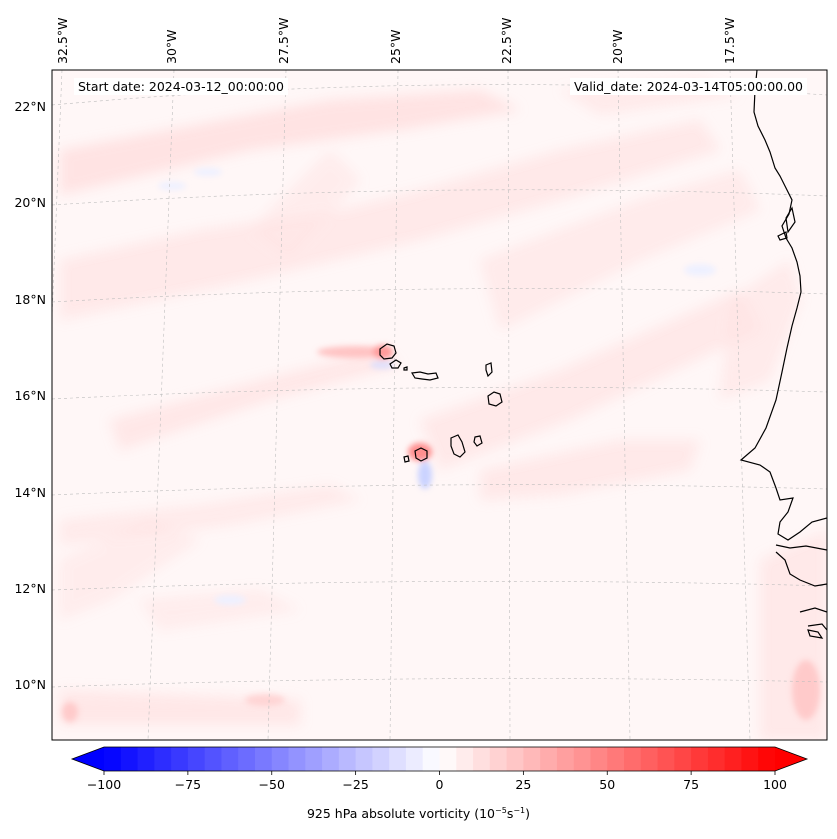 This screenshot has height=839, width=837. What do you see at coordinates (506, 41) in the screenshot?
I see `lon-label: 22.5°W` at bounding box center [506, 41].